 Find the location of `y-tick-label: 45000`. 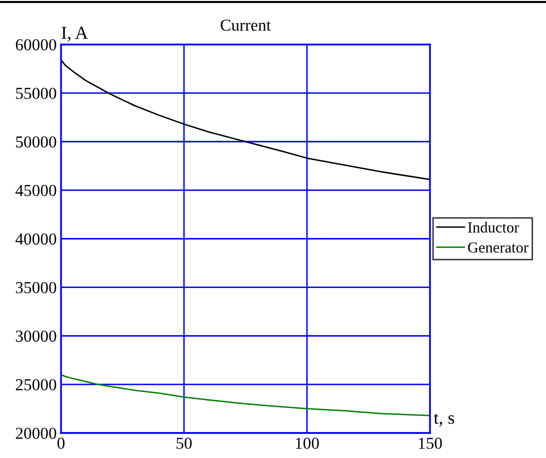

y-tick-label: 45000 is located at coordinates (35, 190).